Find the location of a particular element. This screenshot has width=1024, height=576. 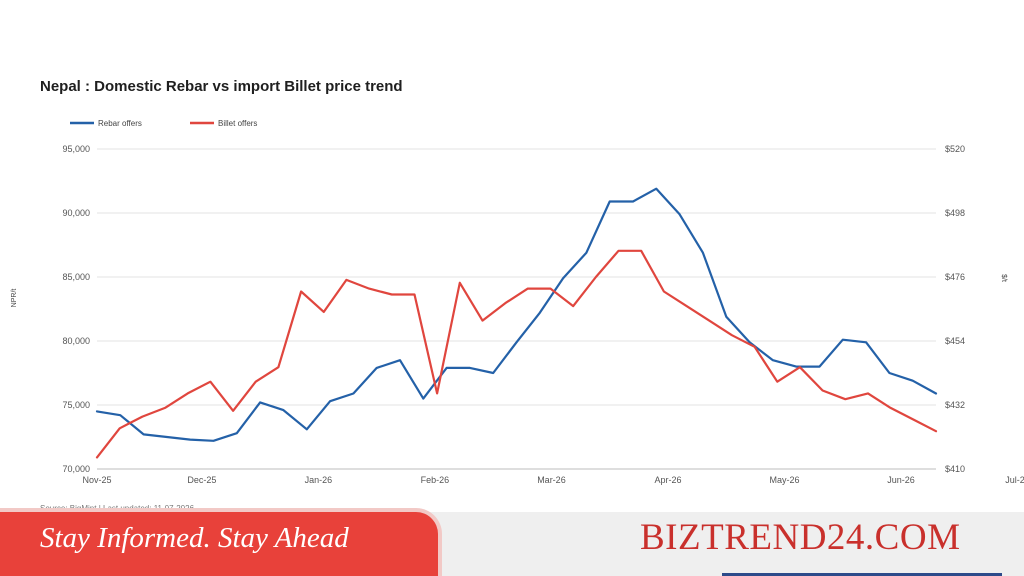

brand-underline is located at coordinates (862, 574).